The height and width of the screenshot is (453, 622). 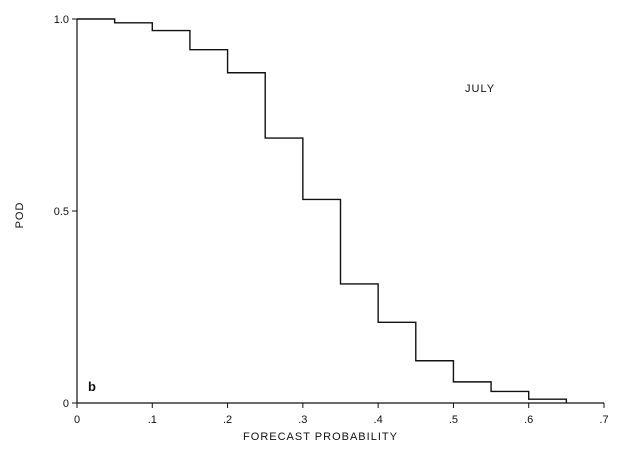 What do you see at coordinates (302, 420) in the screenshot?
I see `x-tick-label: .3` at bounding box center [302, 420].